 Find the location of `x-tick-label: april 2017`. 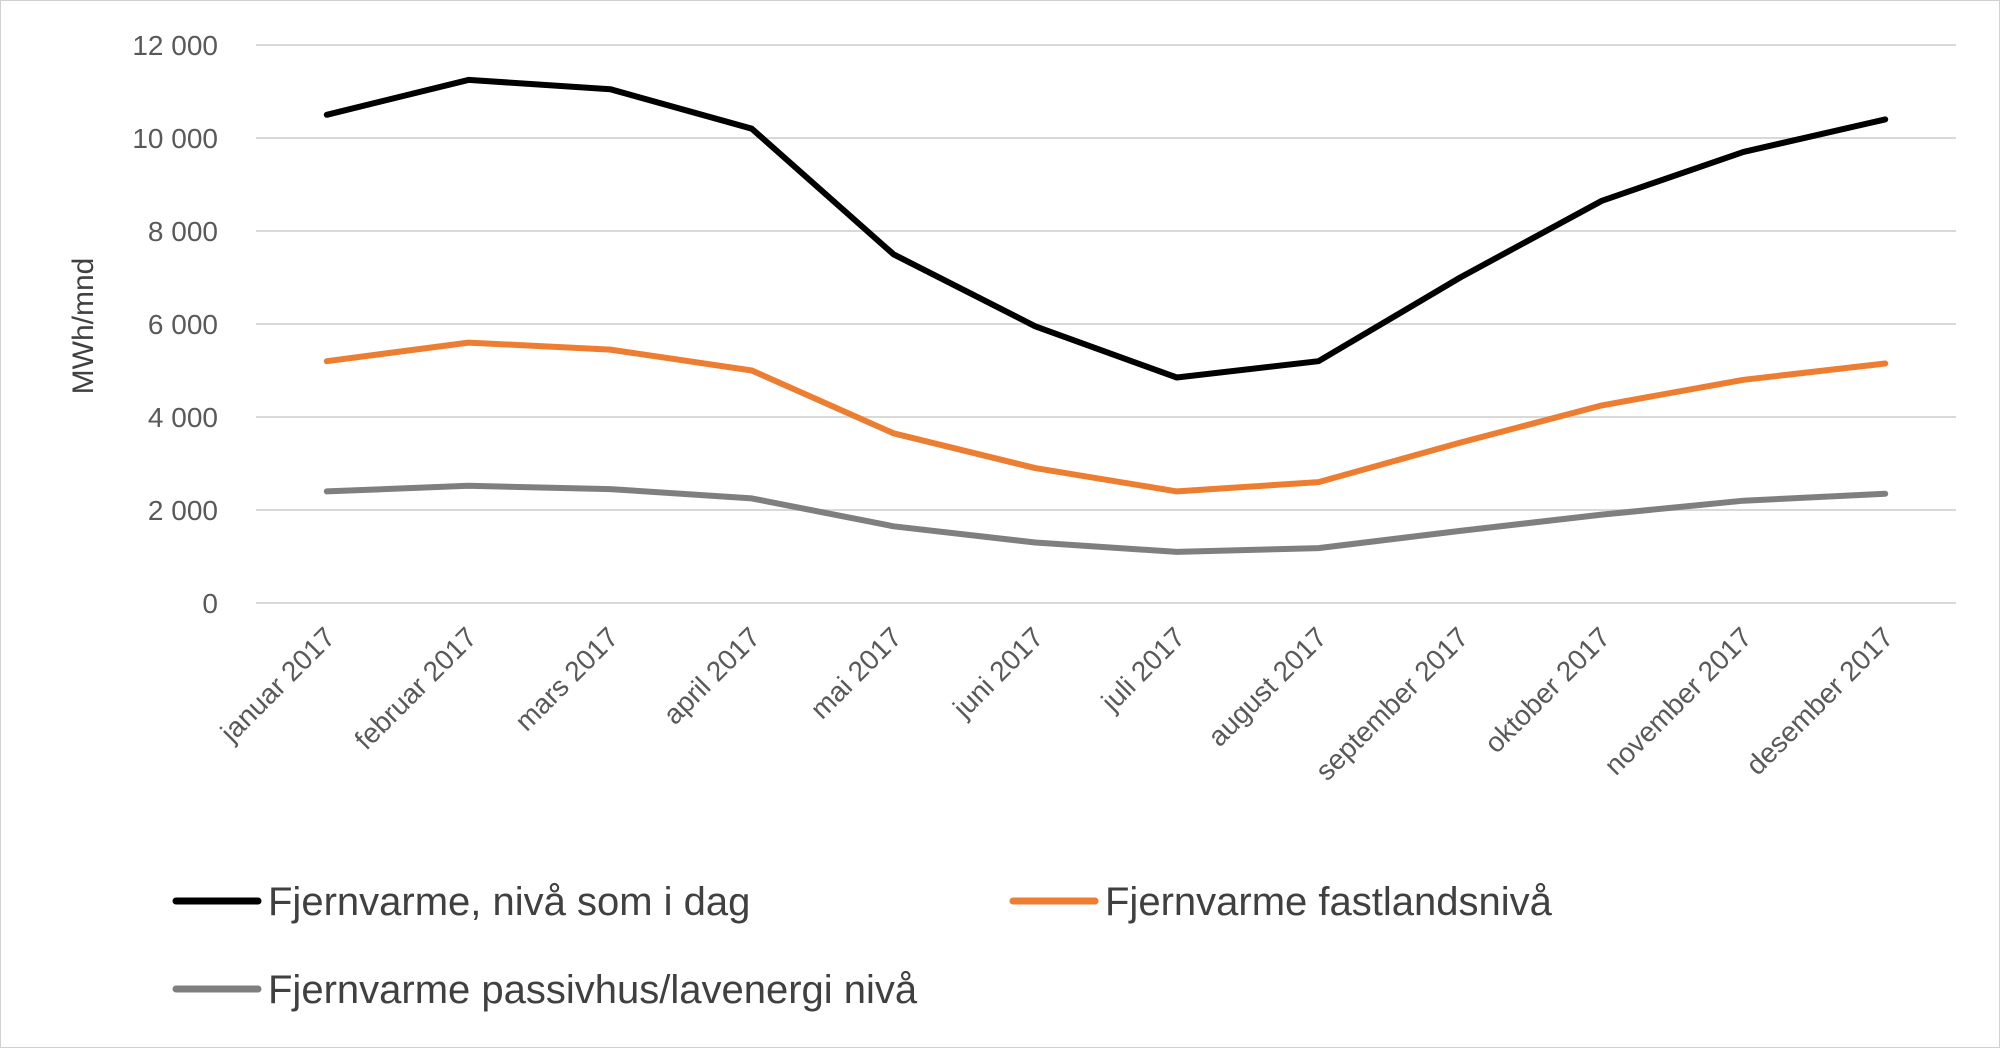

x-tick-label: april 2017 is located at coordinates (711, 675).